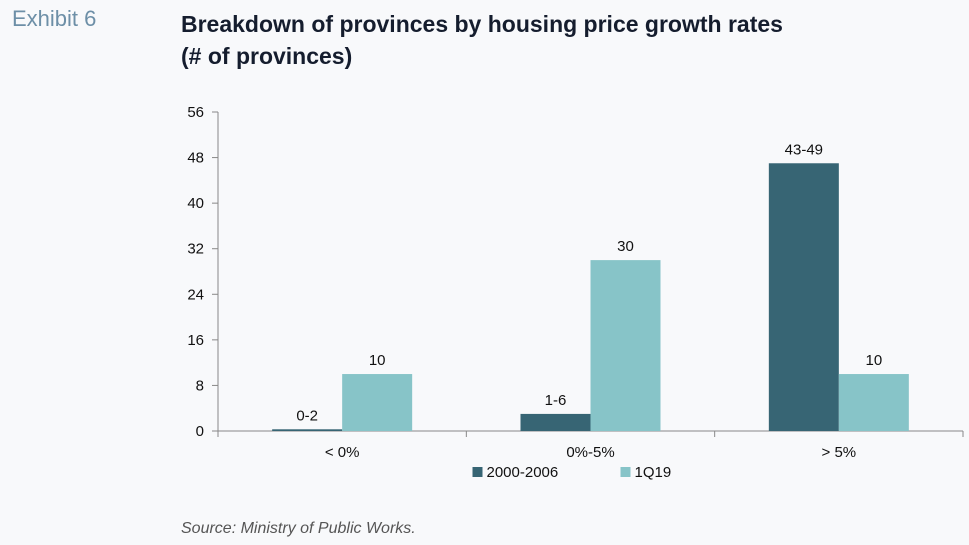 This screenshot has width=969, height=545. Describe the element at coordinates (195, 340) in the screenshot. I see `y-tick-label: 16` at that location.